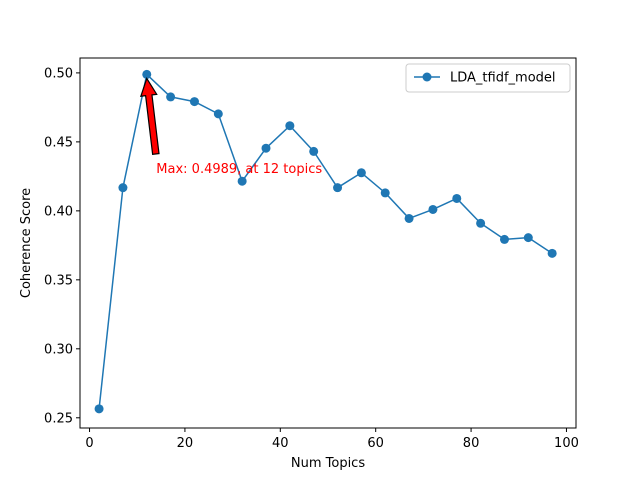  What do you see at coordinates (58, 142) in the screenshot?
I see `y-tick-label: 0.45` at bounding box center [58, 142].